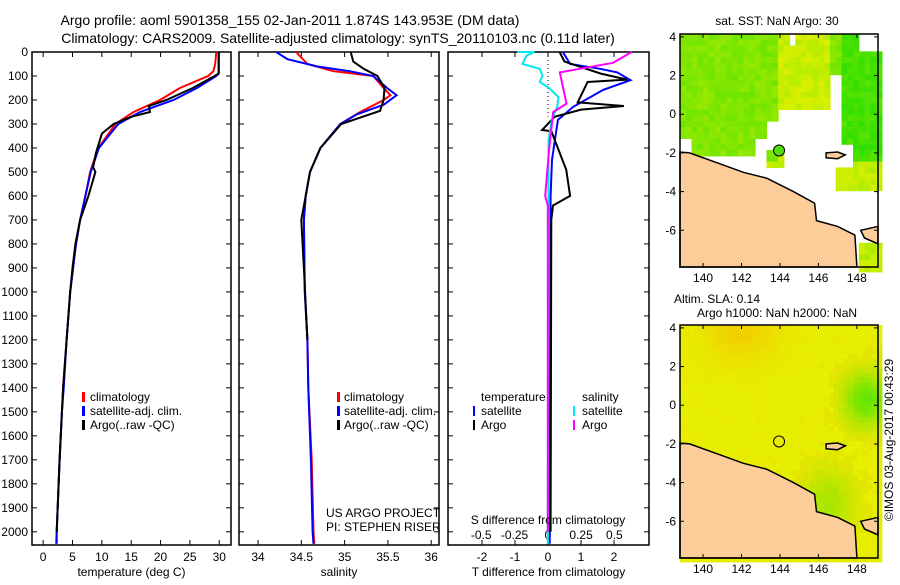  What do you see at coordinates (780, 569) in the screenshot?
I see `lon-tick-label: 144` at bounding box center [780, 569].